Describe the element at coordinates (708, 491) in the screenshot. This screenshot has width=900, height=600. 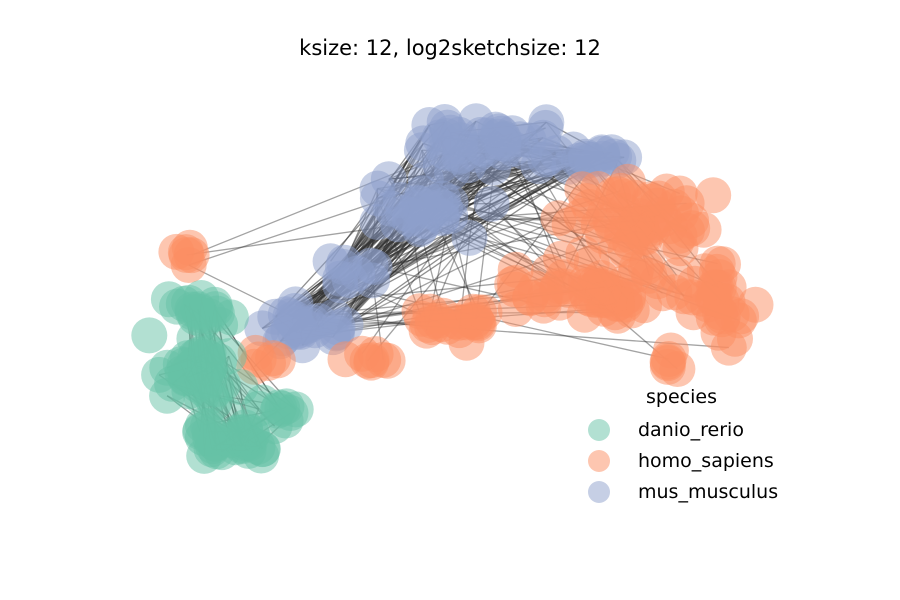
I see `legend-label-mus-musculus: mus_musculus` at that location.